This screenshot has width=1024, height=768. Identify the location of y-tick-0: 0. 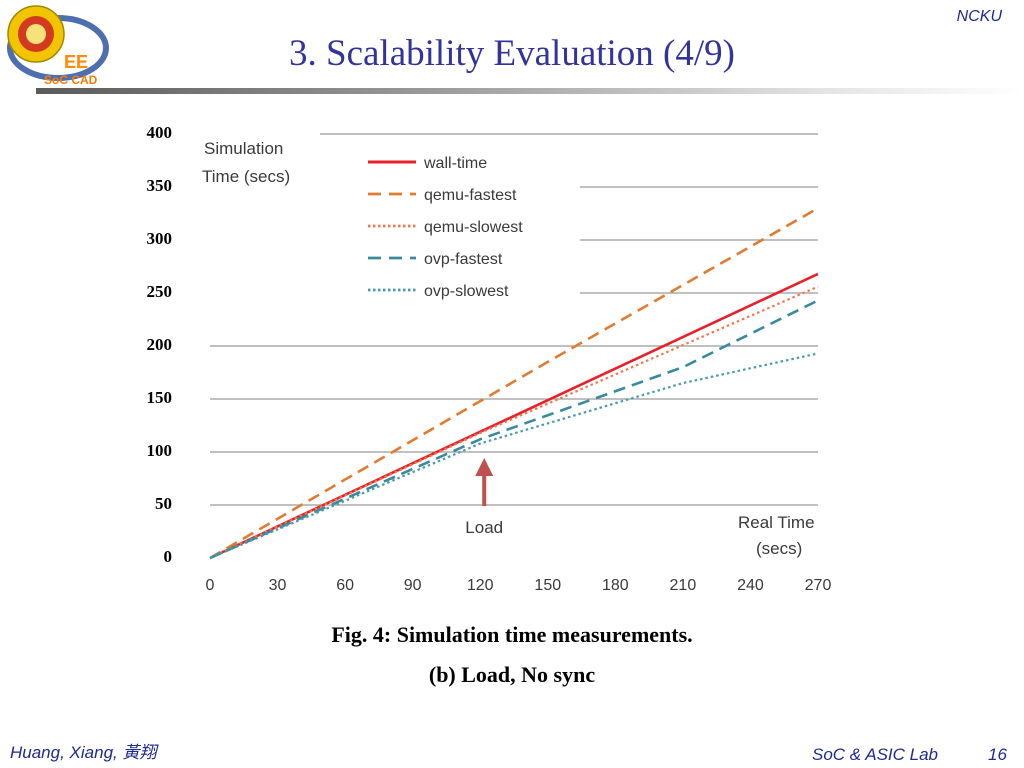
(168, 556).